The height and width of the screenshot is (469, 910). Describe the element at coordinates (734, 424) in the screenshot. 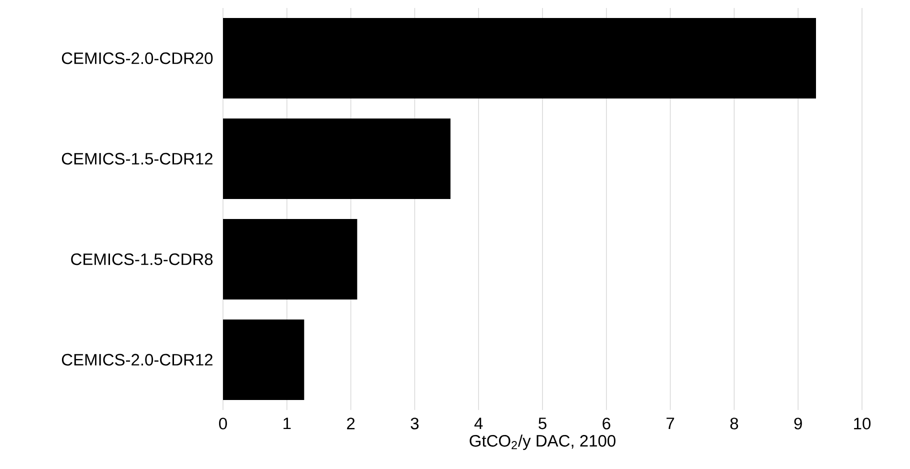

I see `x-tick-label: 8` at that location.